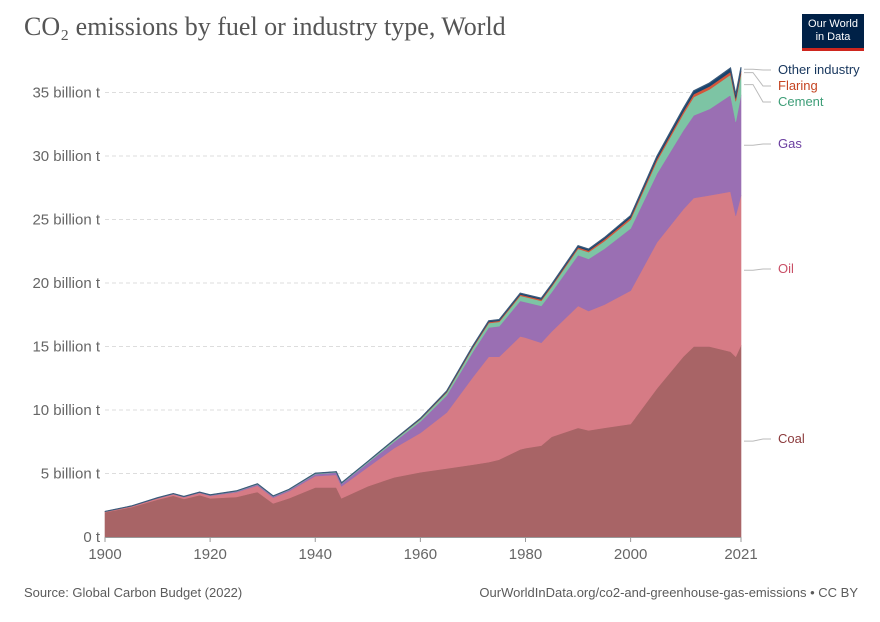  I want to click on owid-logo: Our World in Data, so click(833, 32).